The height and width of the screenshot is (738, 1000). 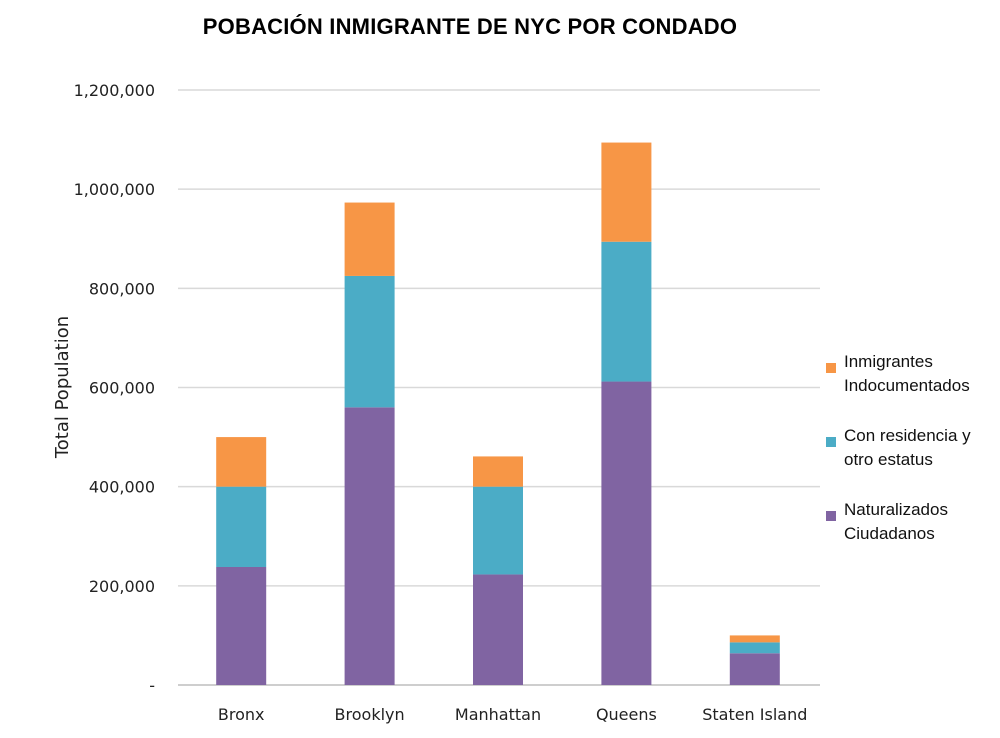 What do you see at coordinates (831, 516) in the screenshot?
I see `legend-swatch-naturalizados` at bounding box center [831, 516].